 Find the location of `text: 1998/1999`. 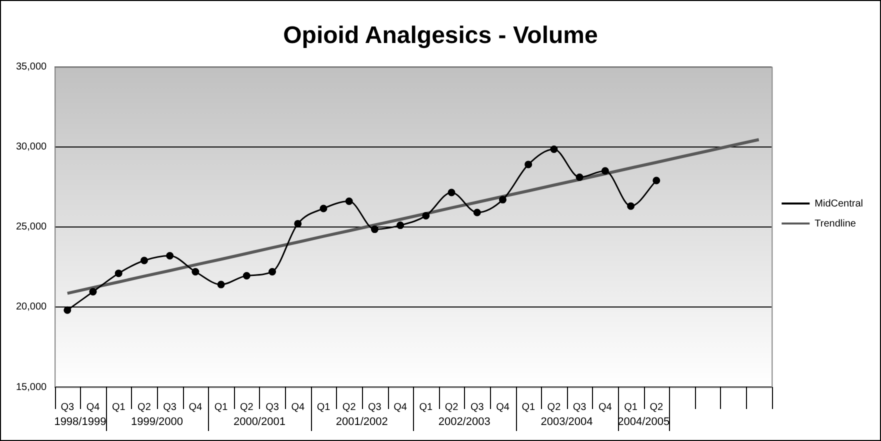

text: 1998/1999 is located at coordinates (80, 422).